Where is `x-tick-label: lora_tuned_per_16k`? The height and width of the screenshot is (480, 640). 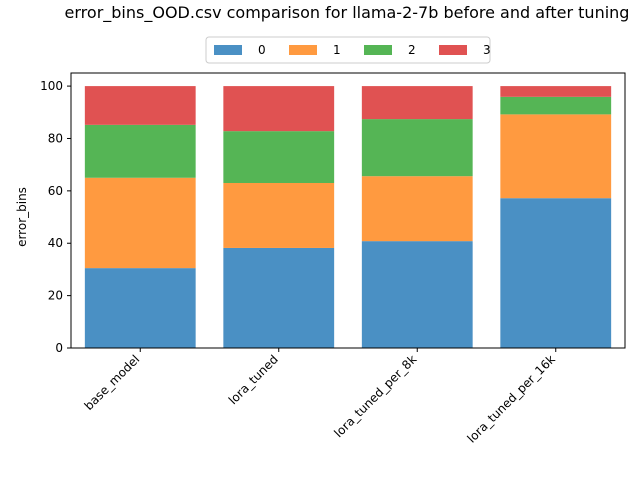 x-tick-label: lora_tuned_per_16k is located at coordinates (511, 398).